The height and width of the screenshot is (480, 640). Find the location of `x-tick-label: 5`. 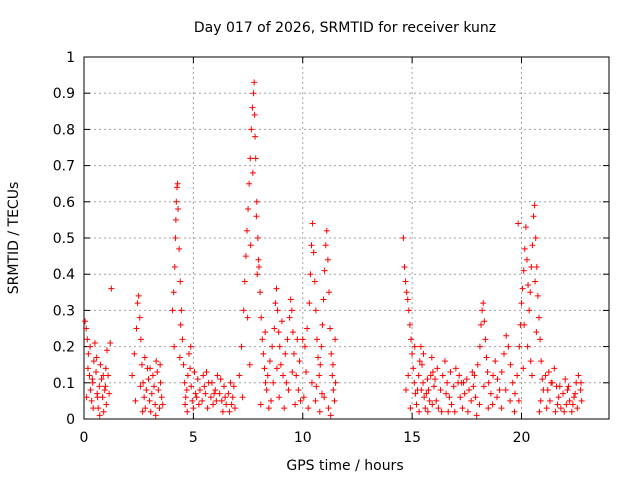

x-tick-label: 5 is located at coordinates (193, 438).